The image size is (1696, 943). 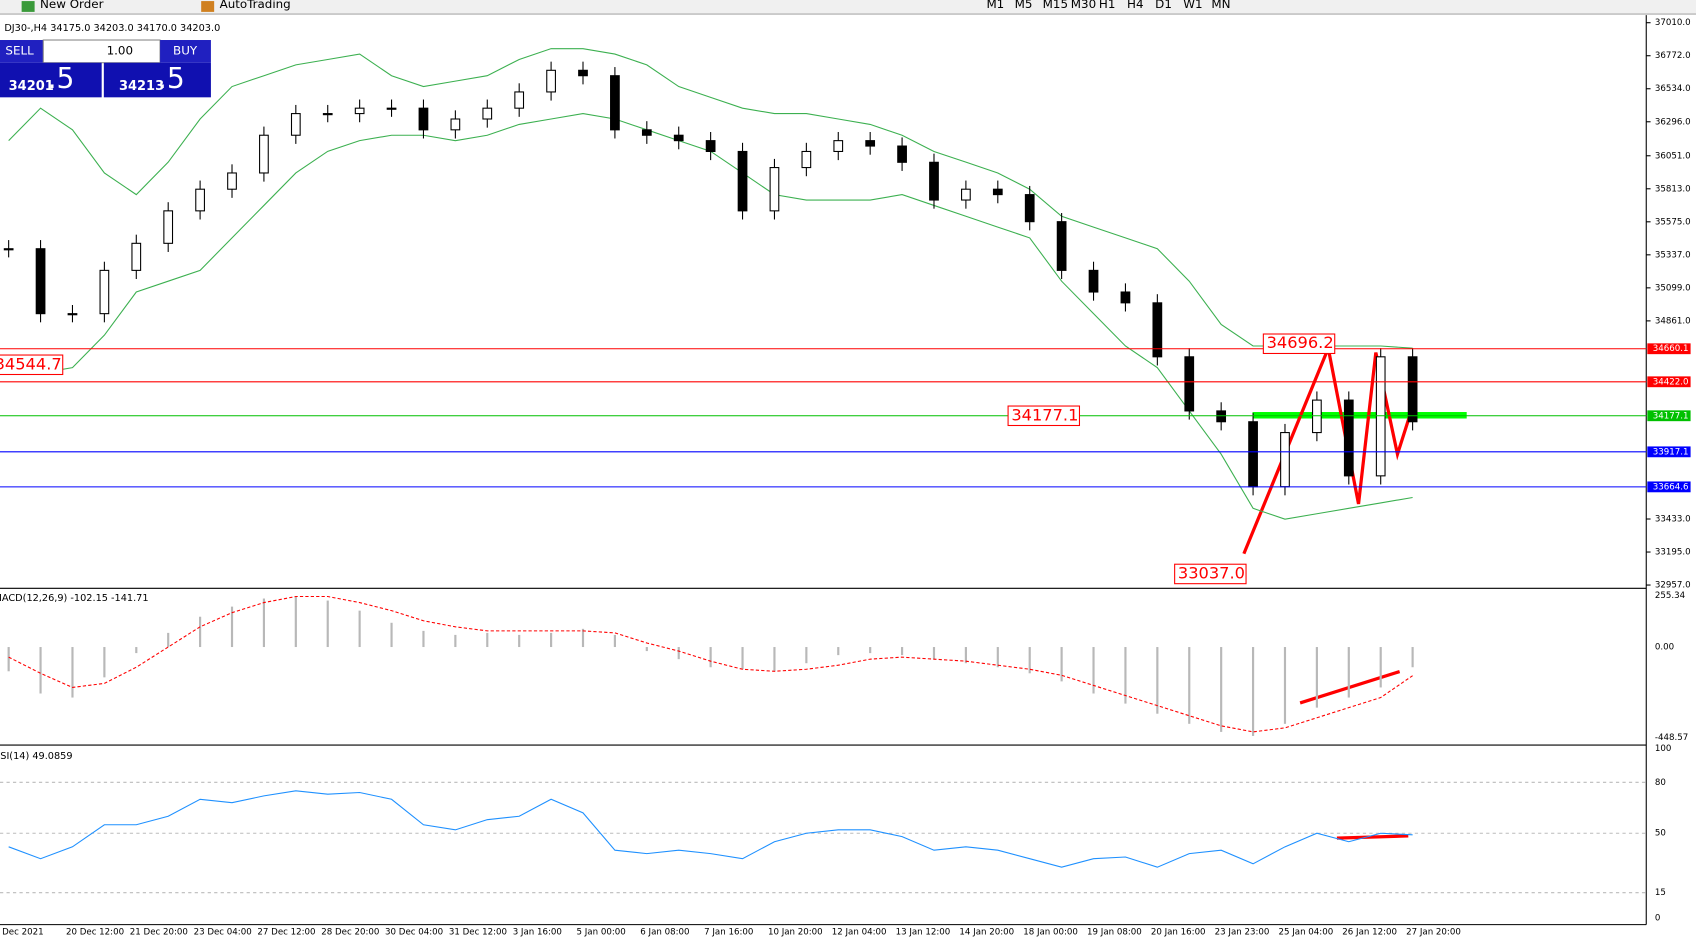 I want to click on x-tick-label: 20 Dec 12:00, so click(x=95, y=933).